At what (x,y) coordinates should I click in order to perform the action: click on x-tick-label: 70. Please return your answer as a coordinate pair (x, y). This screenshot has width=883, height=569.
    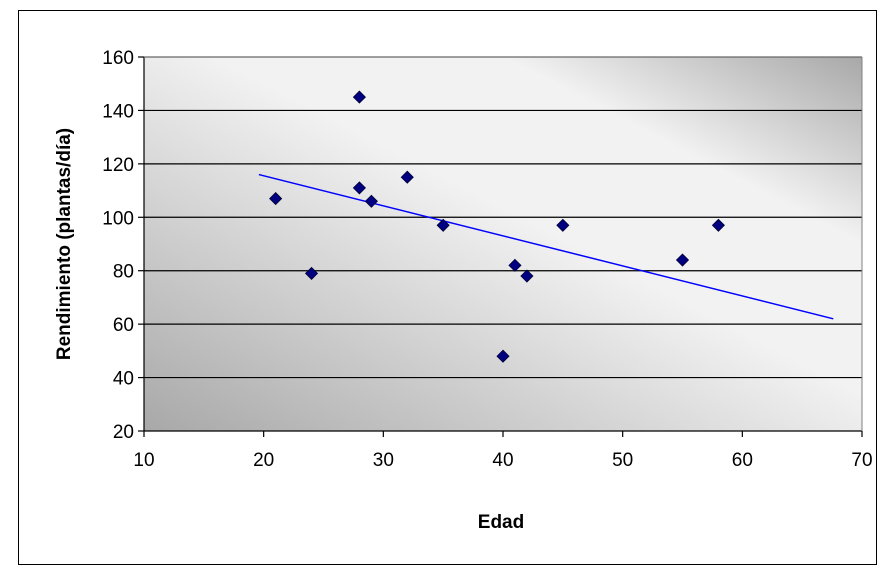
    Looking at the image, I should click on (861, 460).